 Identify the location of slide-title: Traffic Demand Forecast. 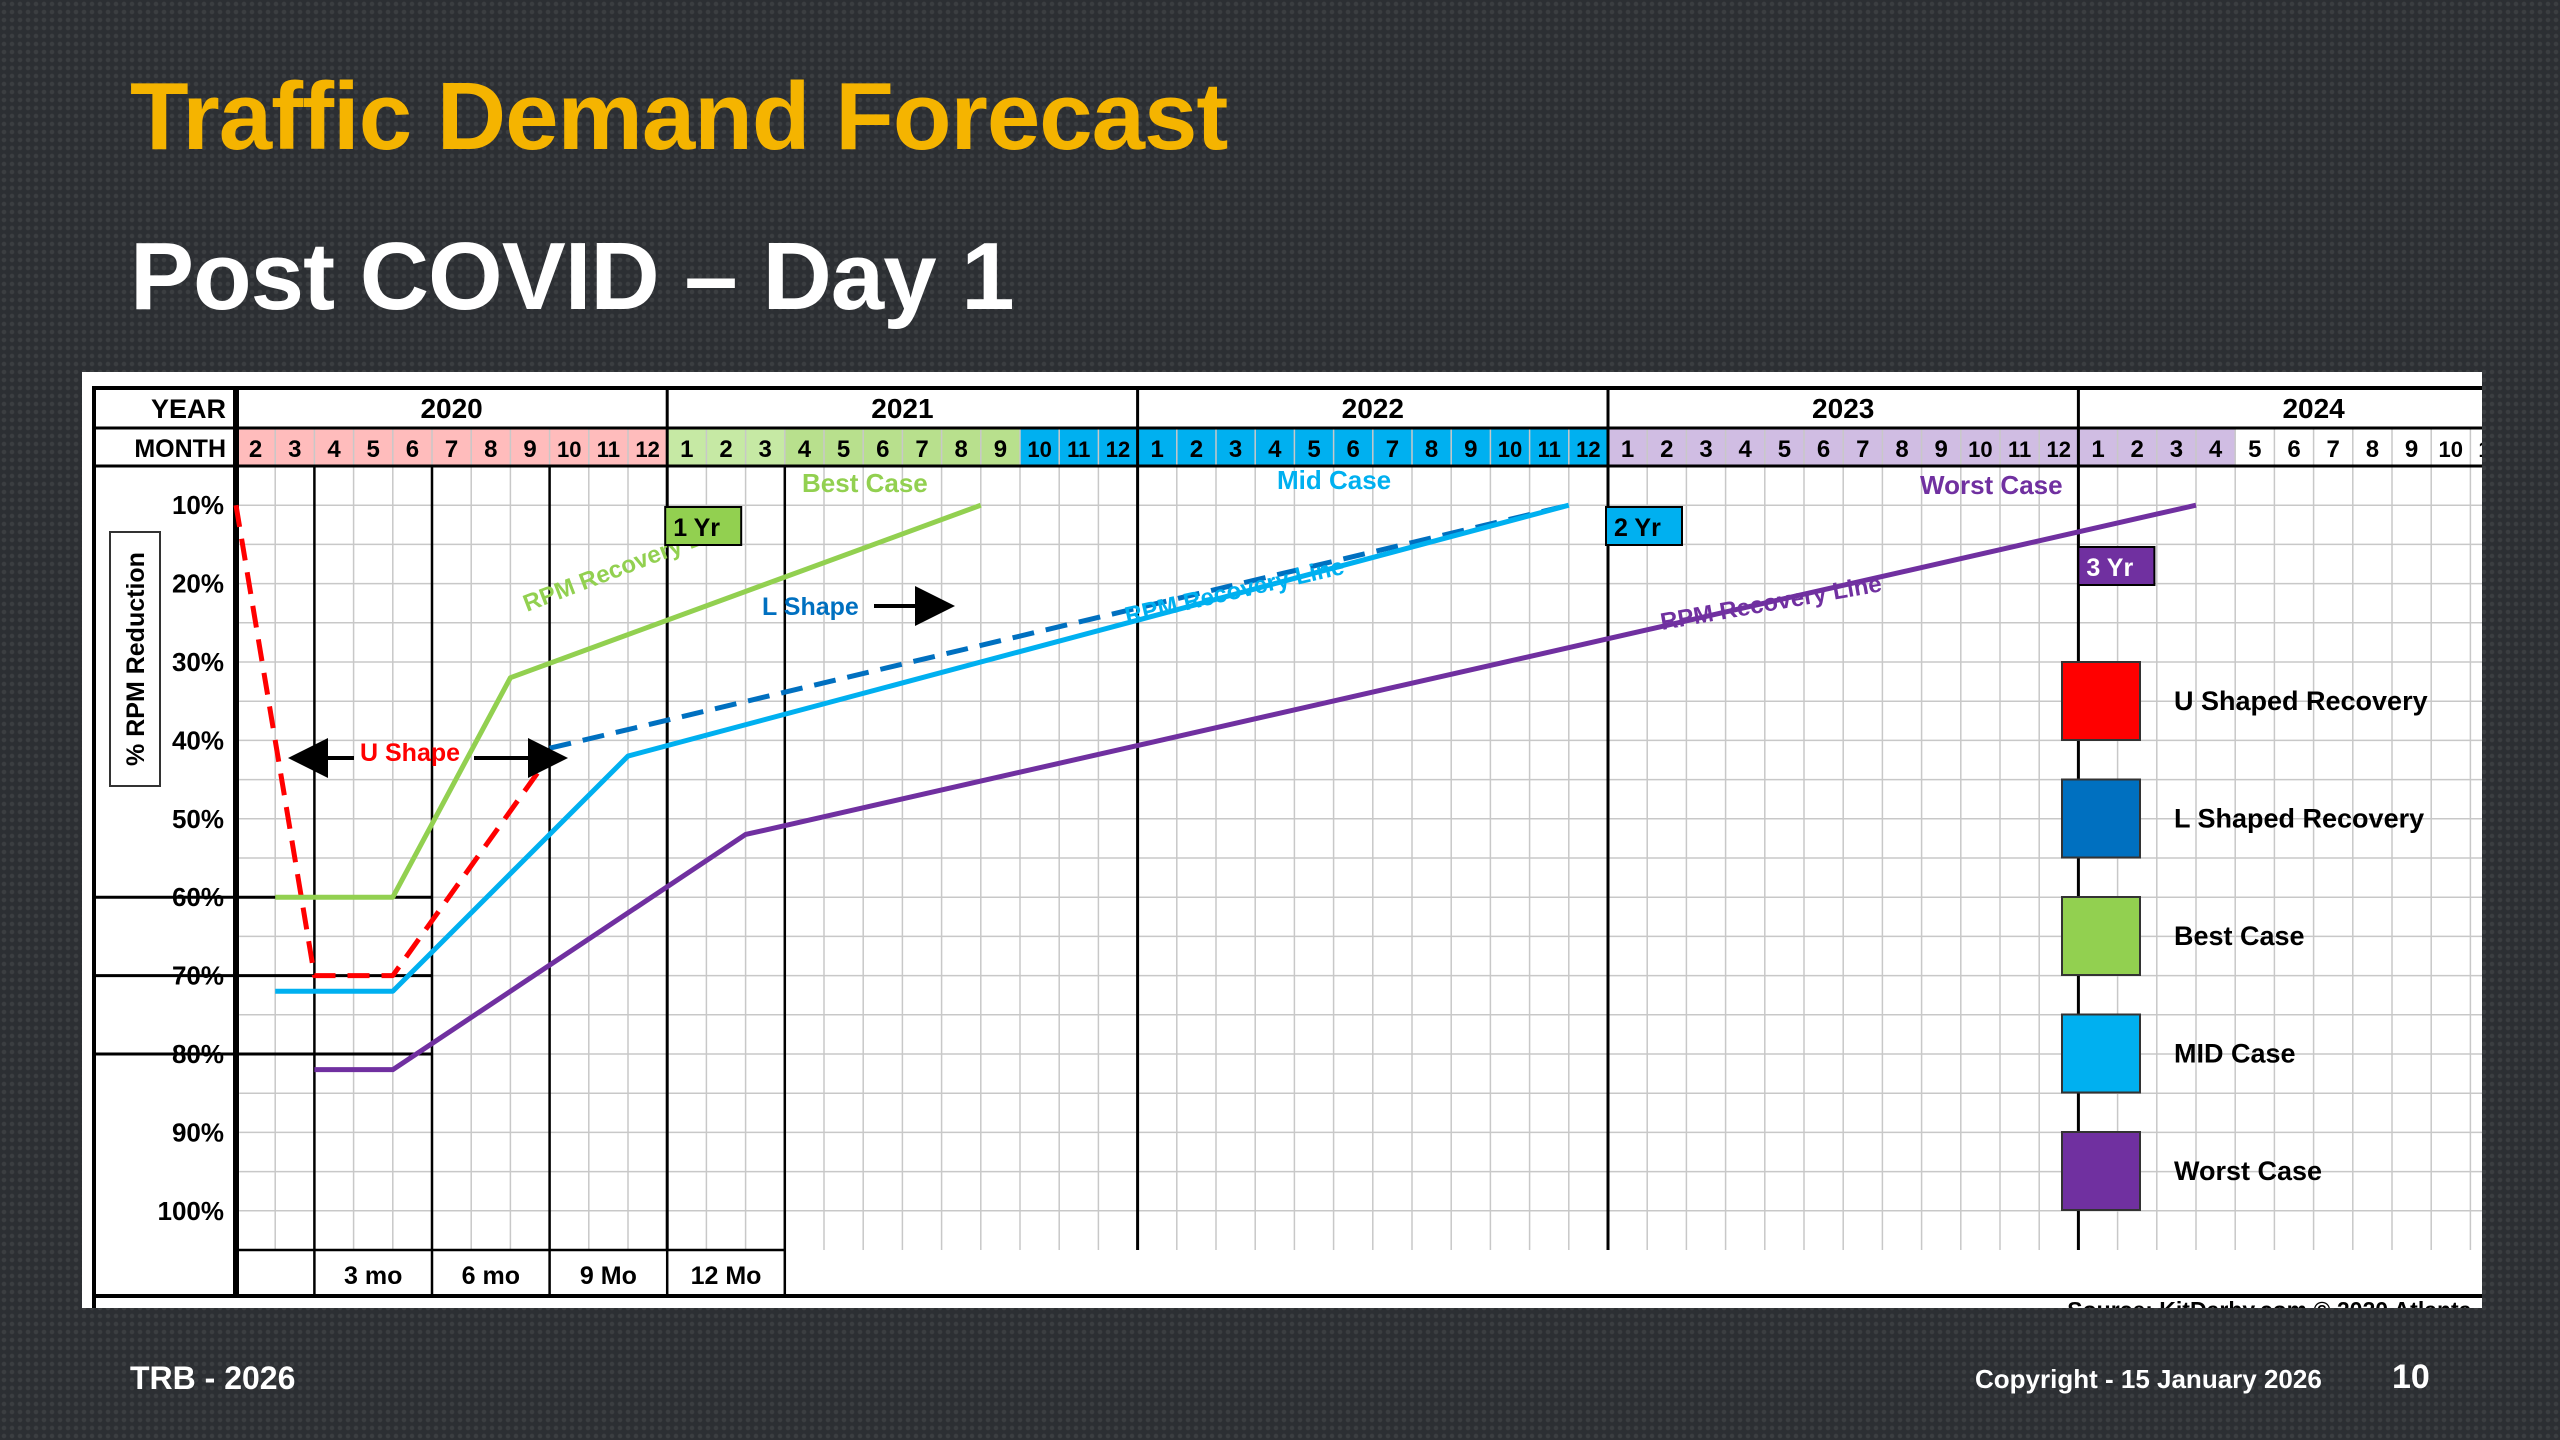
(679, 116).